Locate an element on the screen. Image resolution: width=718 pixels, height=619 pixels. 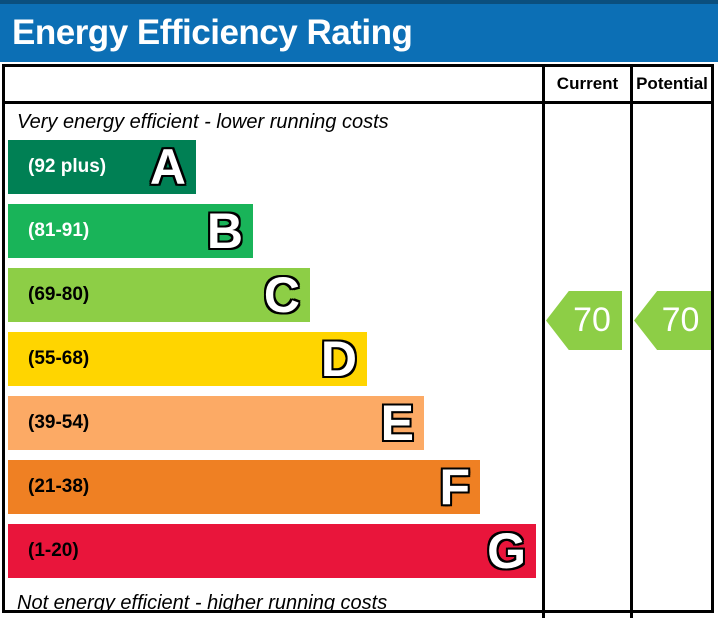
band-c-letter: C is located at coordinates (281, 295).